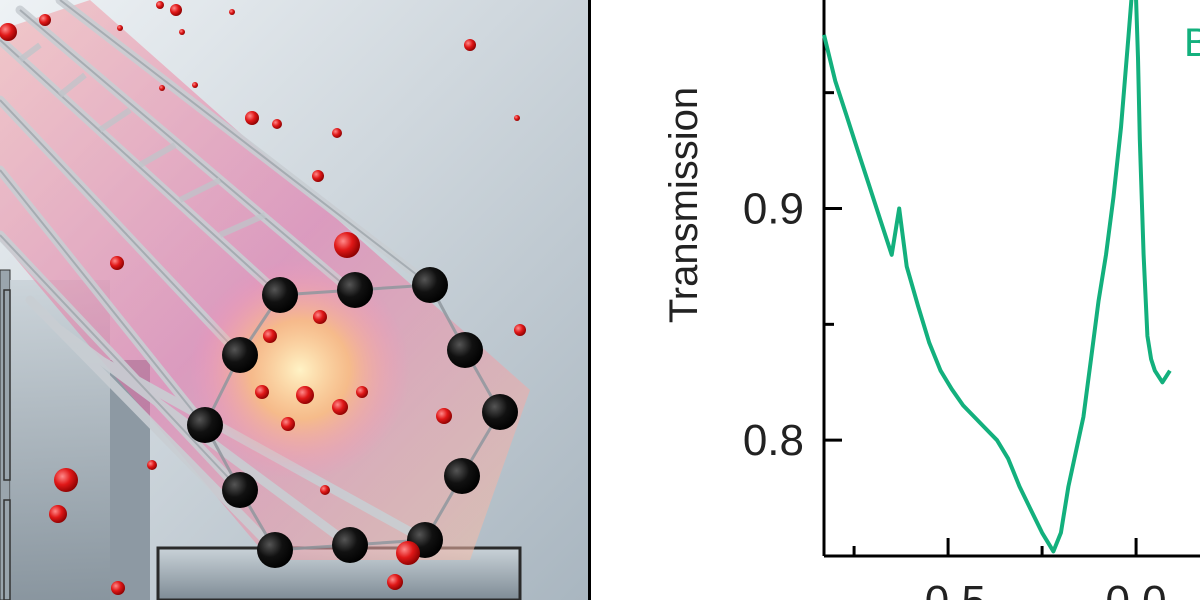  What do you see at coordinates (1192, 43) in the screenshot?
I see `legend-fragment: B` at bounding box center [1192, 43].